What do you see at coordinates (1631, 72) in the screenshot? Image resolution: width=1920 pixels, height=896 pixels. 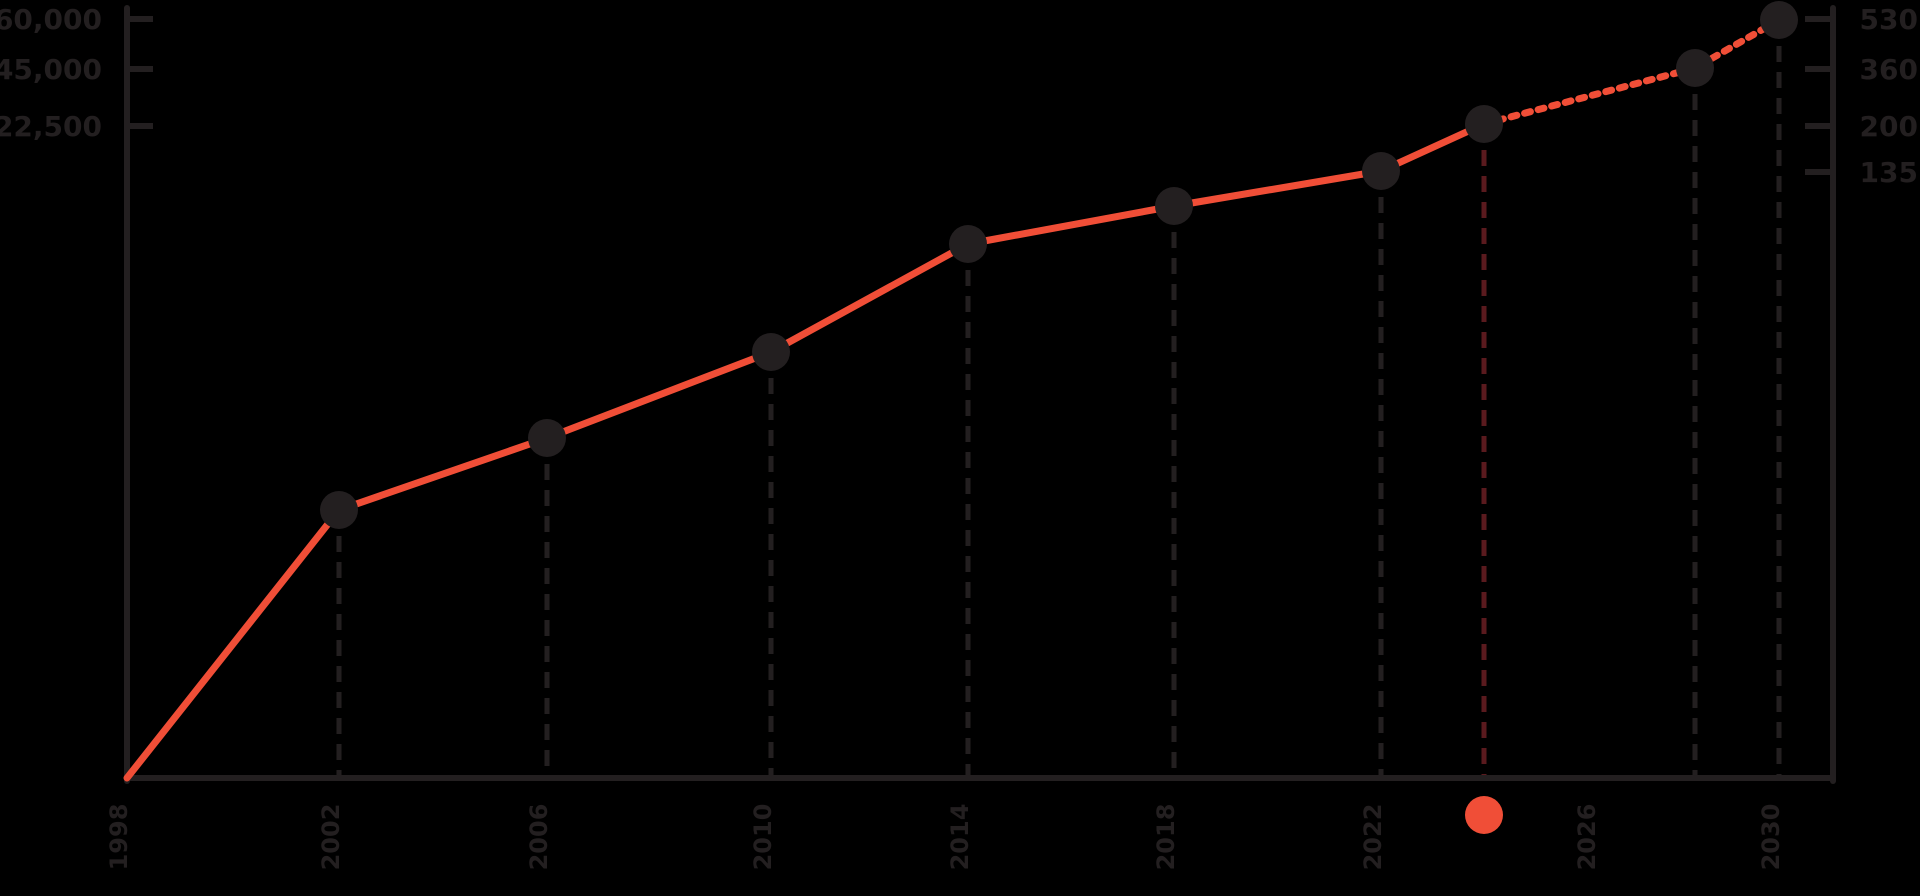 I see `series-line-projection` at bounding box center [1631, 72].